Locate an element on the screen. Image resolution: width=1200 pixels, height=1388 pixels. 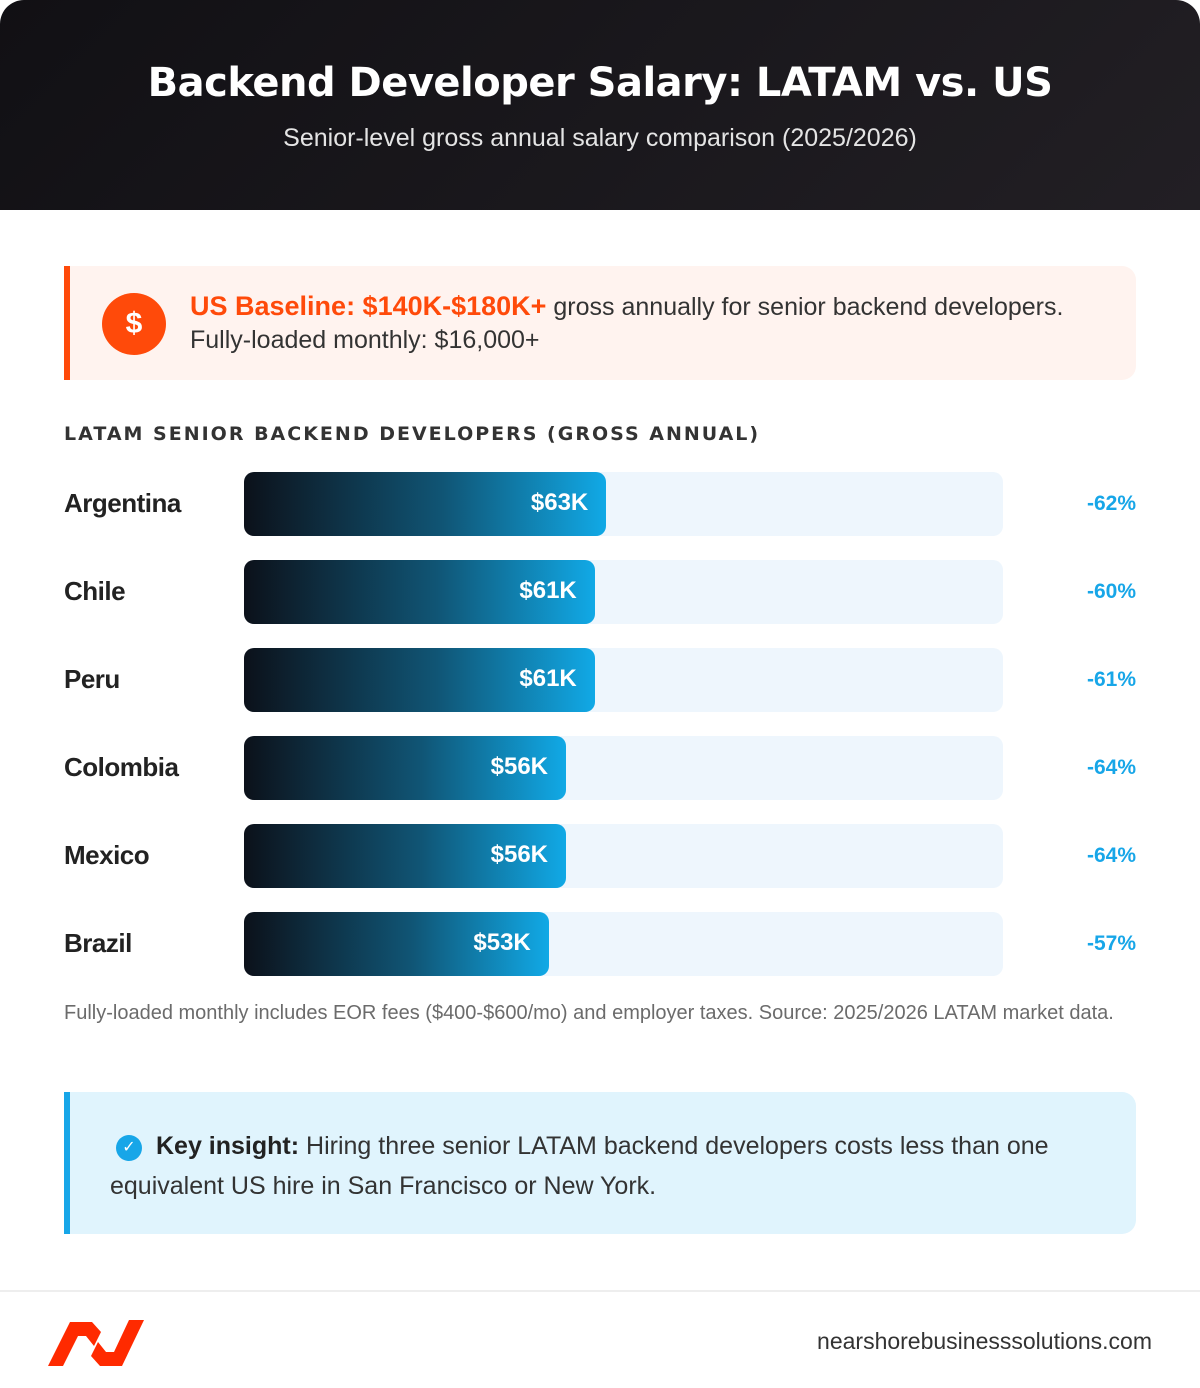
category-label: Chile is located at coordinates (95, 591).